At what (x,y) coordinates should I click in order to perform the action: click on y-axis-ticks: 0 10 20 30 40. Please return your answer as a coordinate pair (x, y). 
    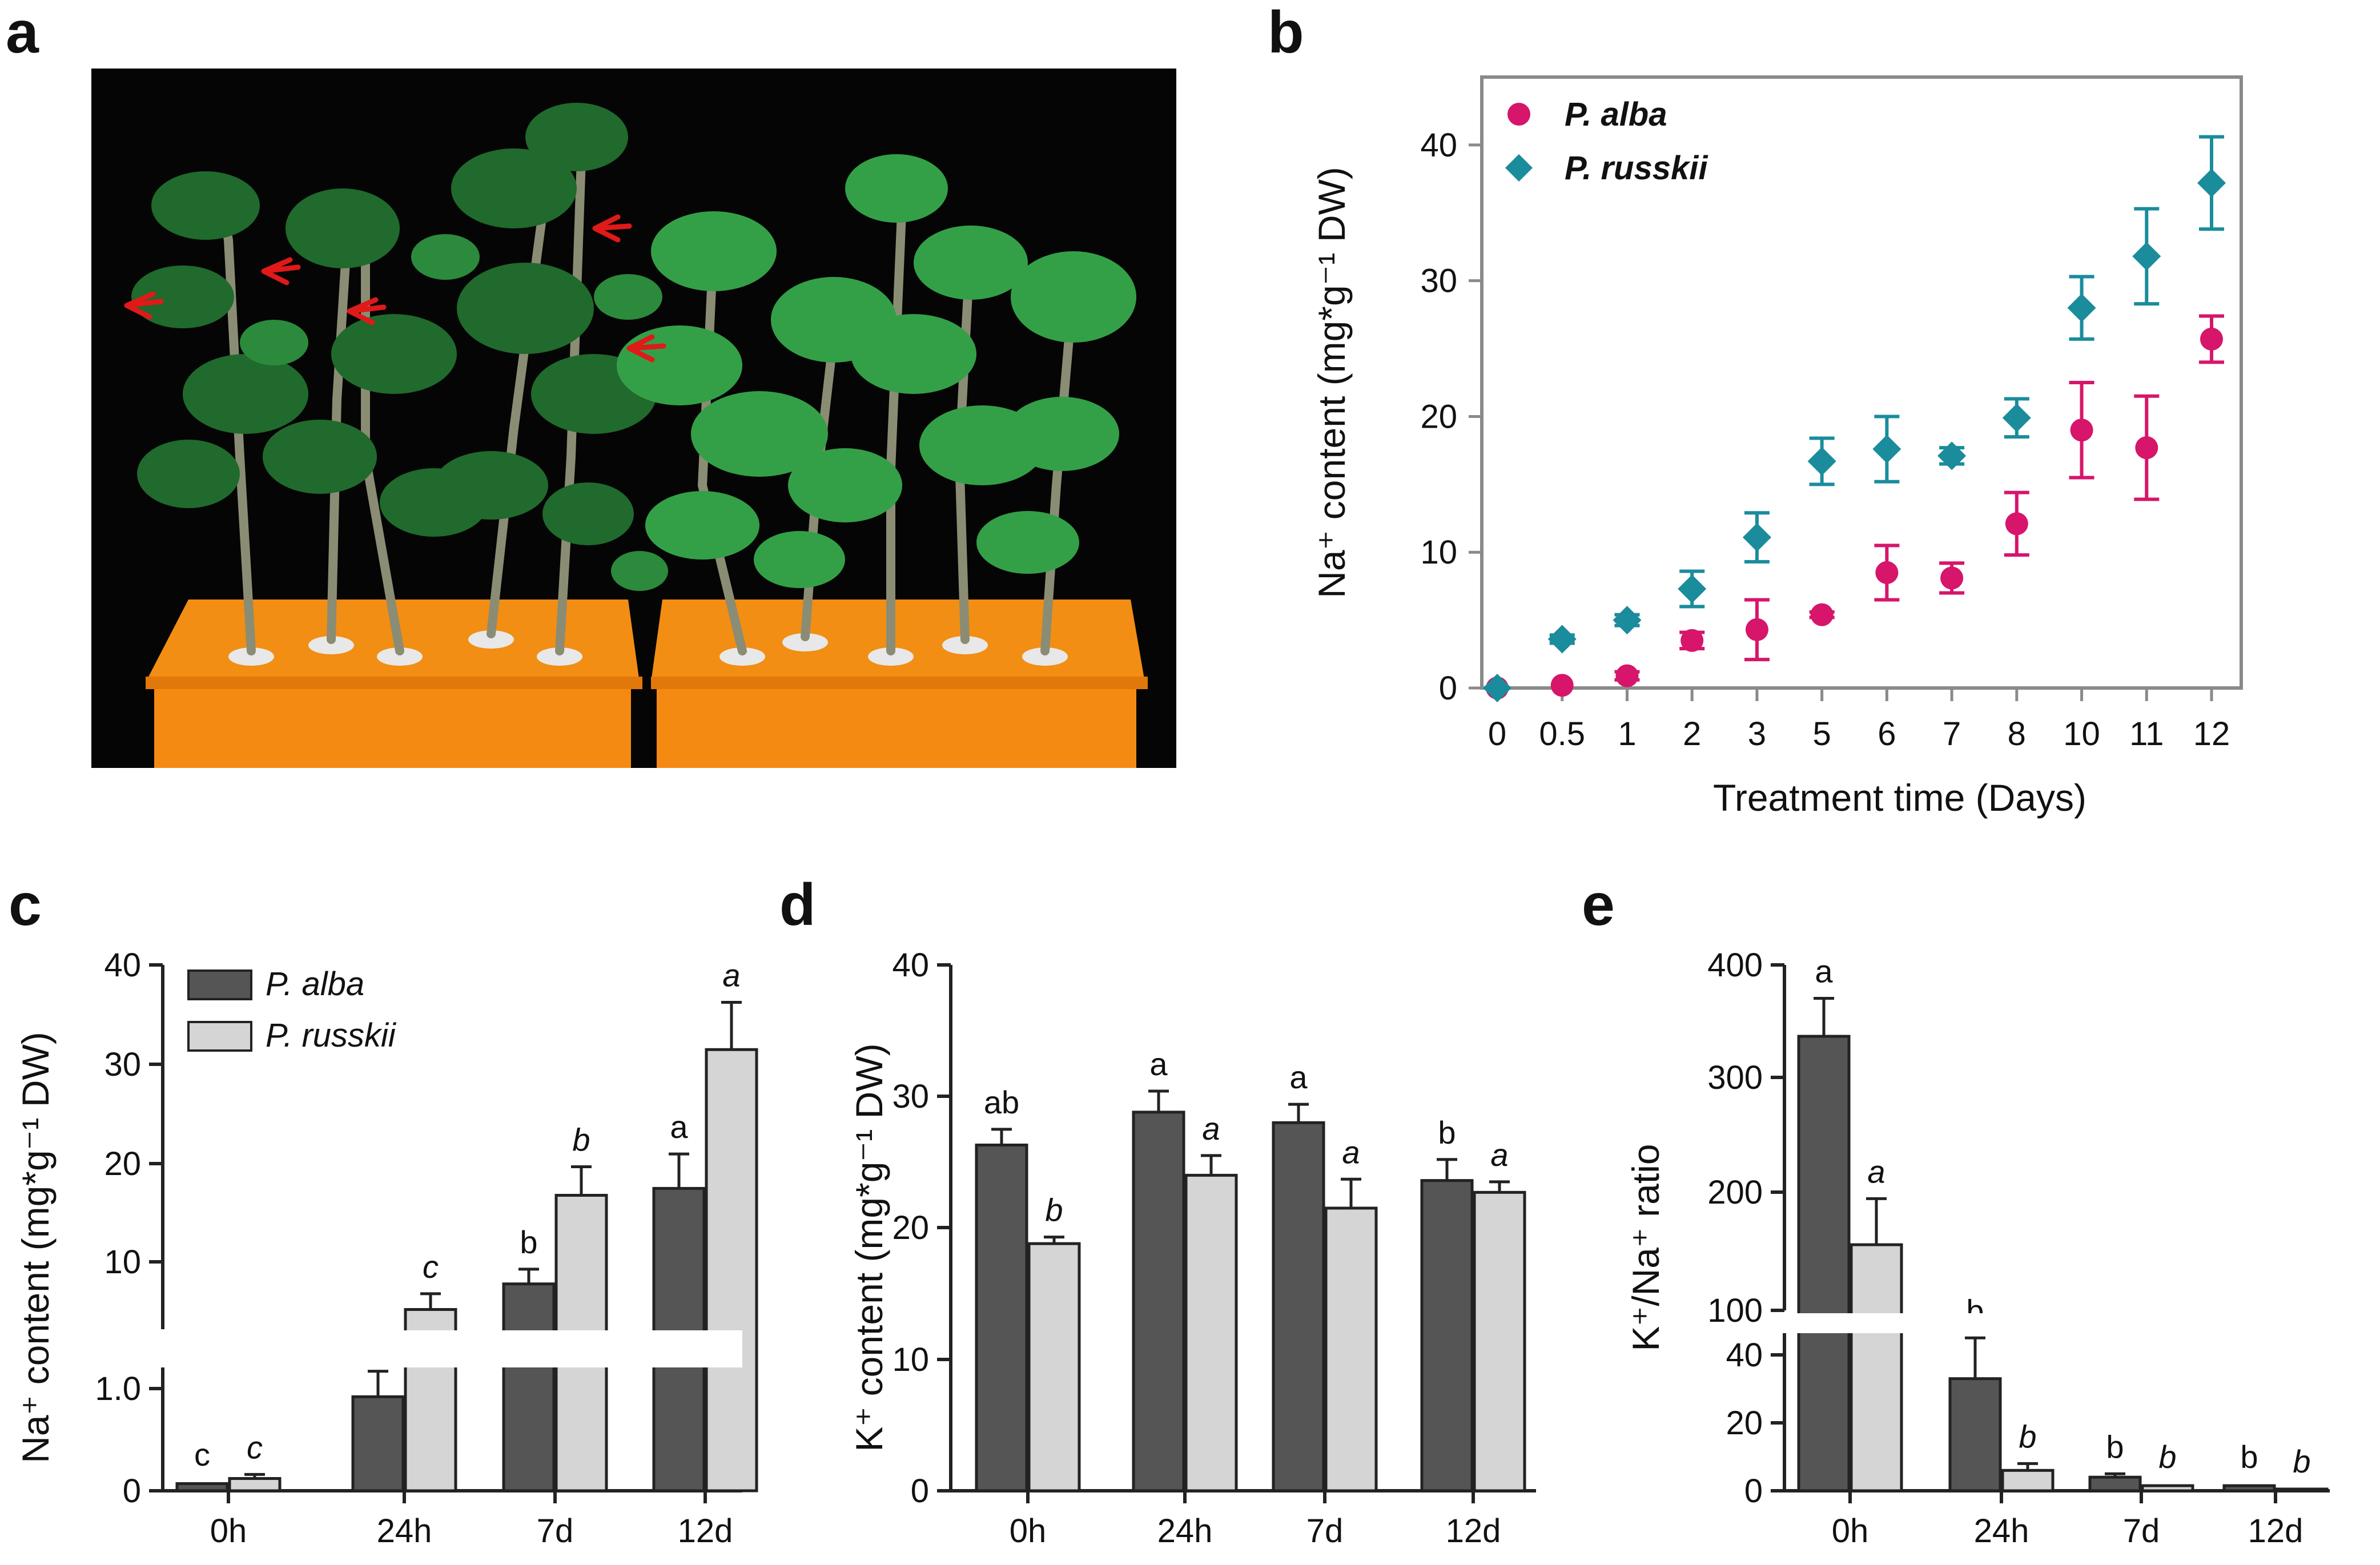
    Looking at the image, I should click on (1451, 417).